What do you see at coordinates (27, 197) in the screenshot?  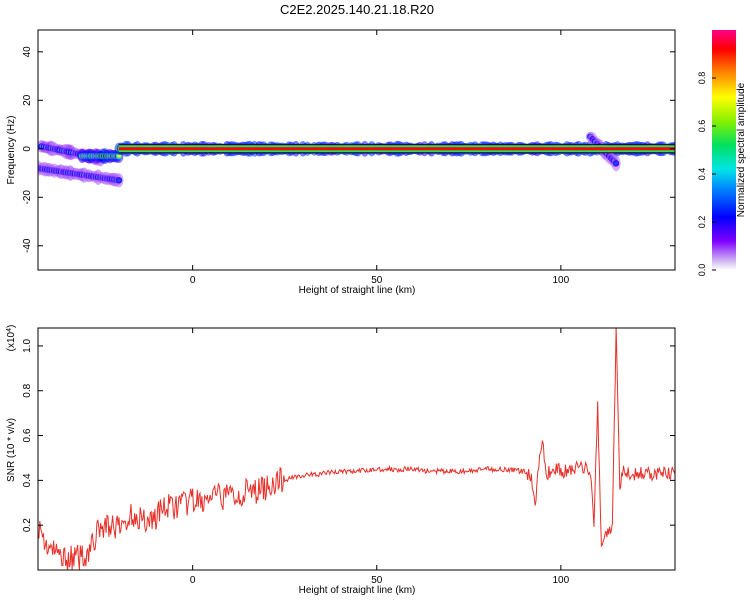 I see `y-tick-label: -20` at bounding box center [27, 197].